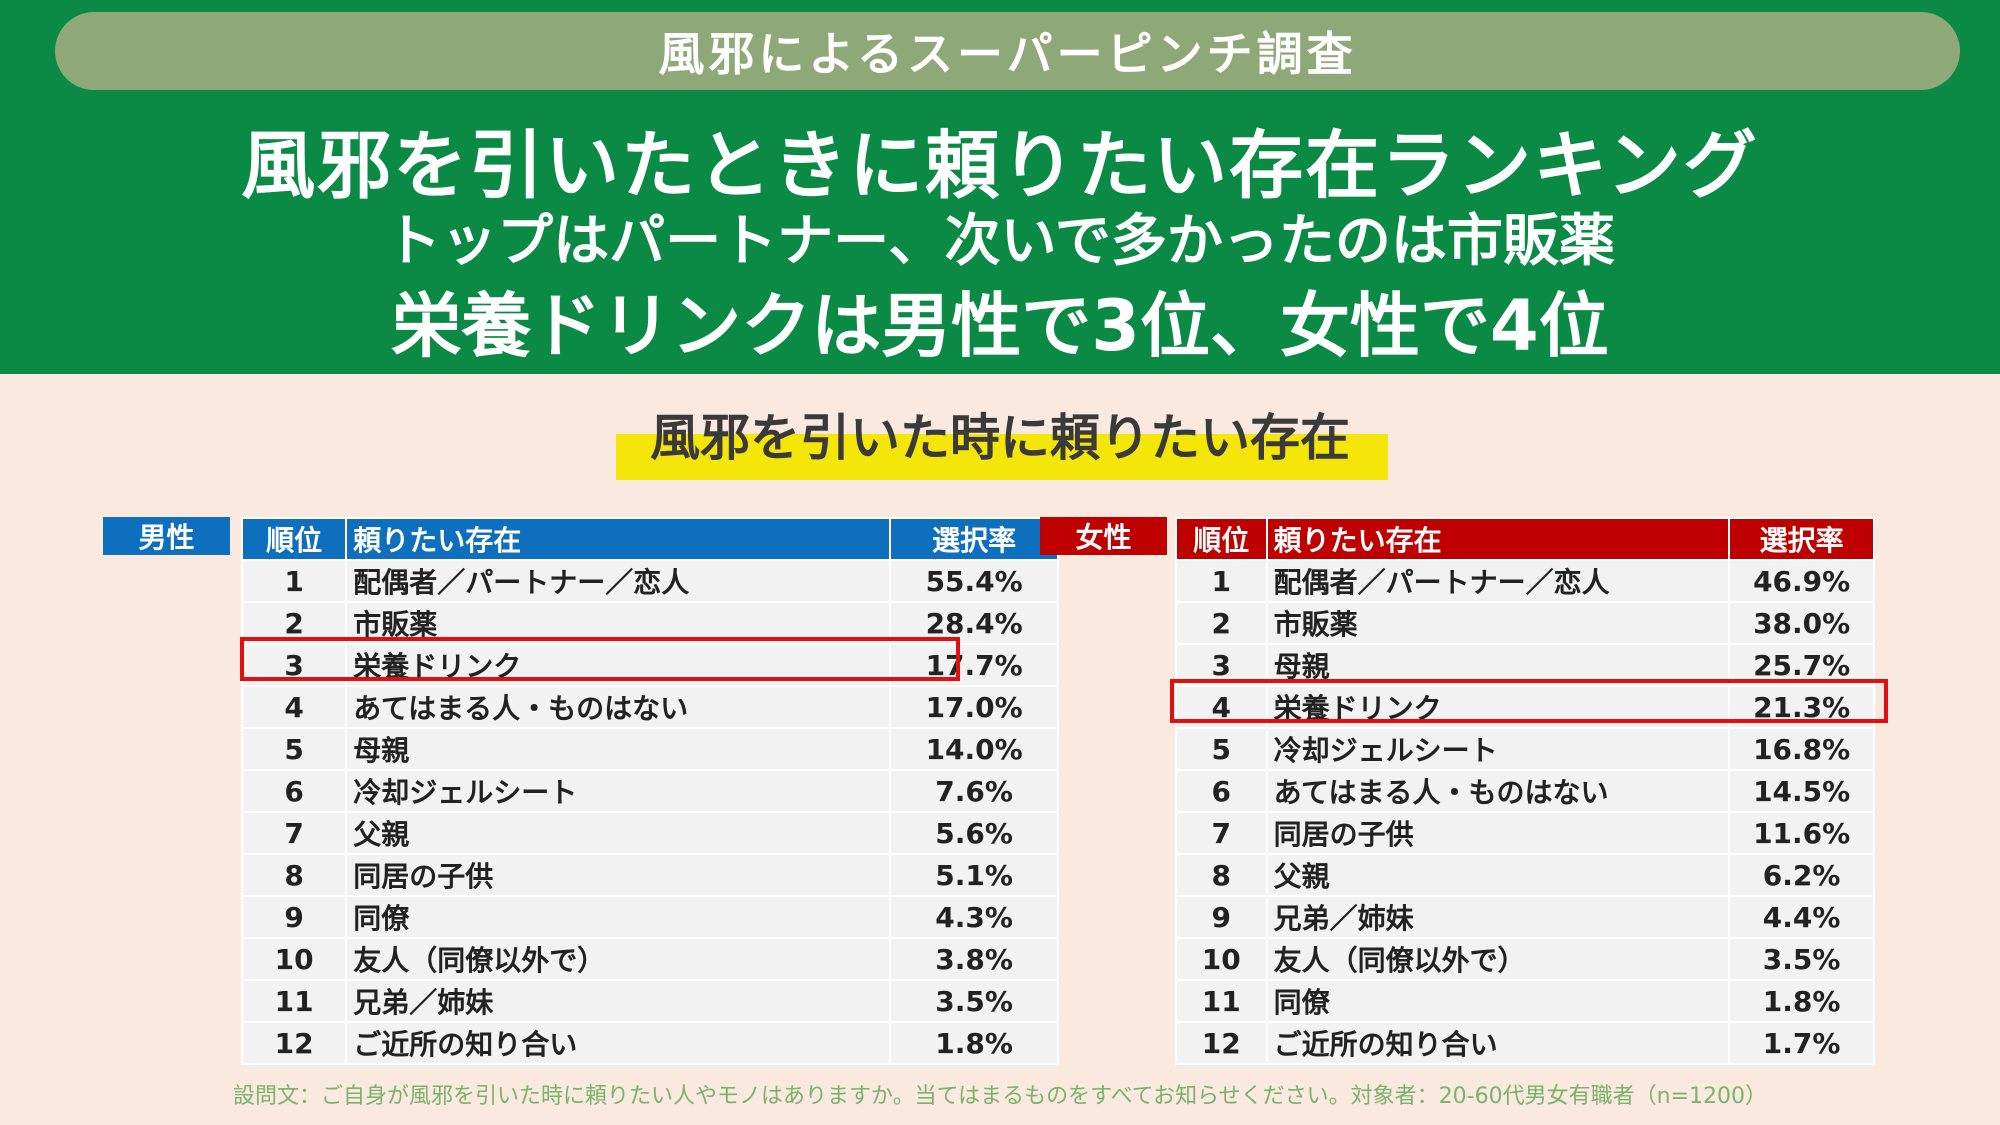 The width and height of the screenshot is (2000, 1125). I want to click on table-row: 11 同僚 1.8%, so click(1525, 1001).